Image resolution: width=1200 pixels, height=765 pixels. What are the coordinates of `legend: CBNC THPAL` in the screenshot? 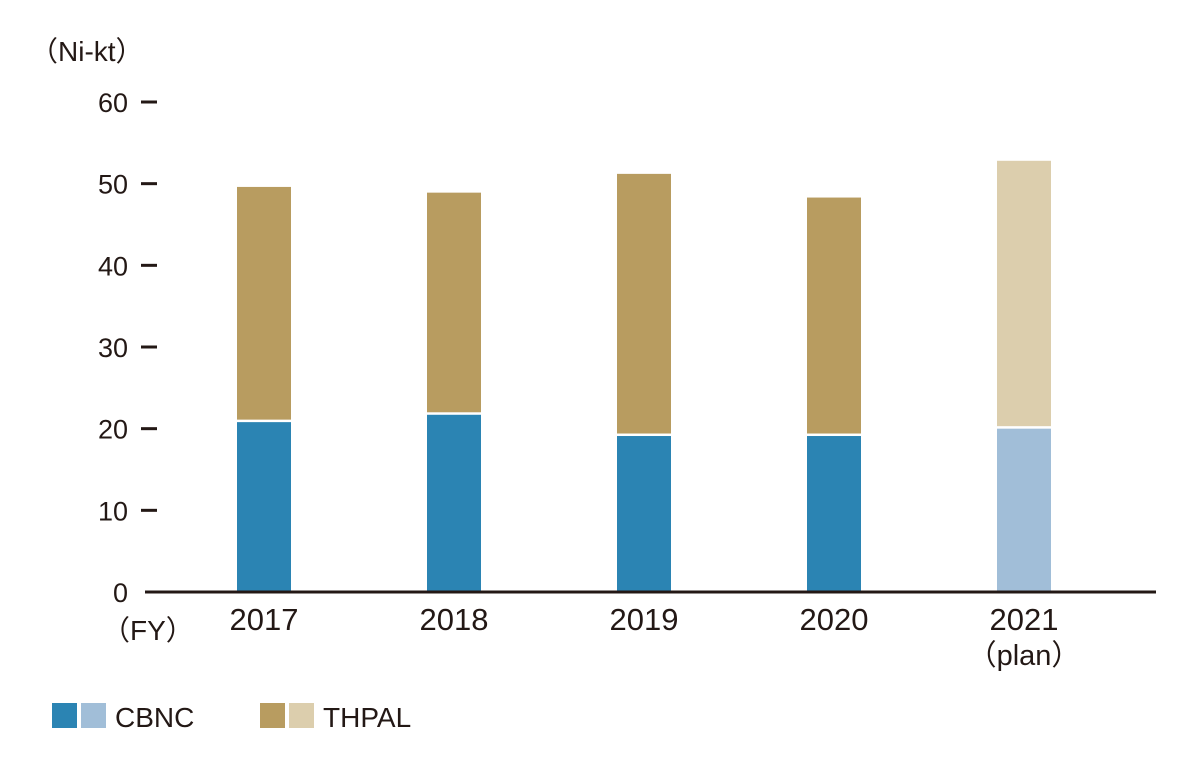 It's located at (231, 717).